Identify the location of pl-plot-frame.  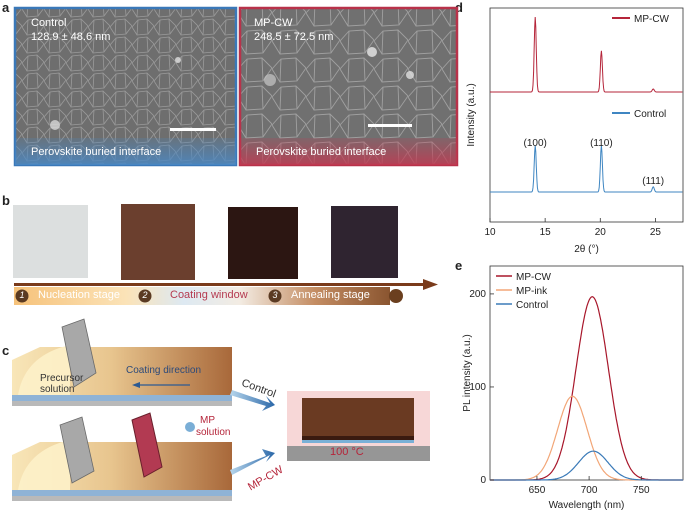
(586, 373).